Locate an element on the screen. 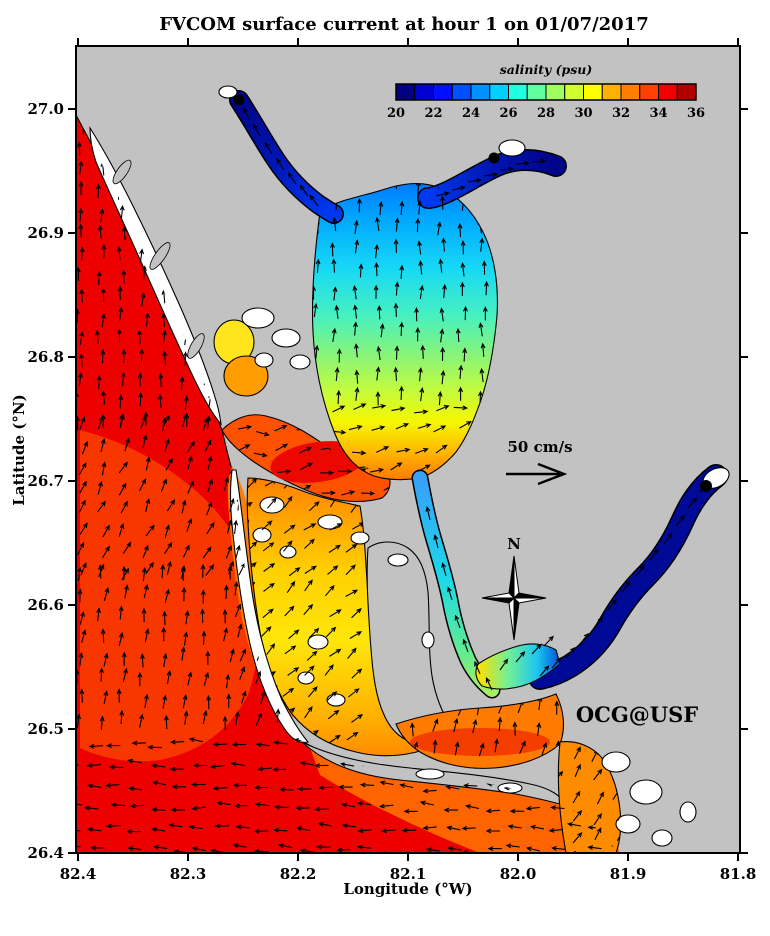 The image size is (770, 936). vector-region is located at coordinates (157, 497).